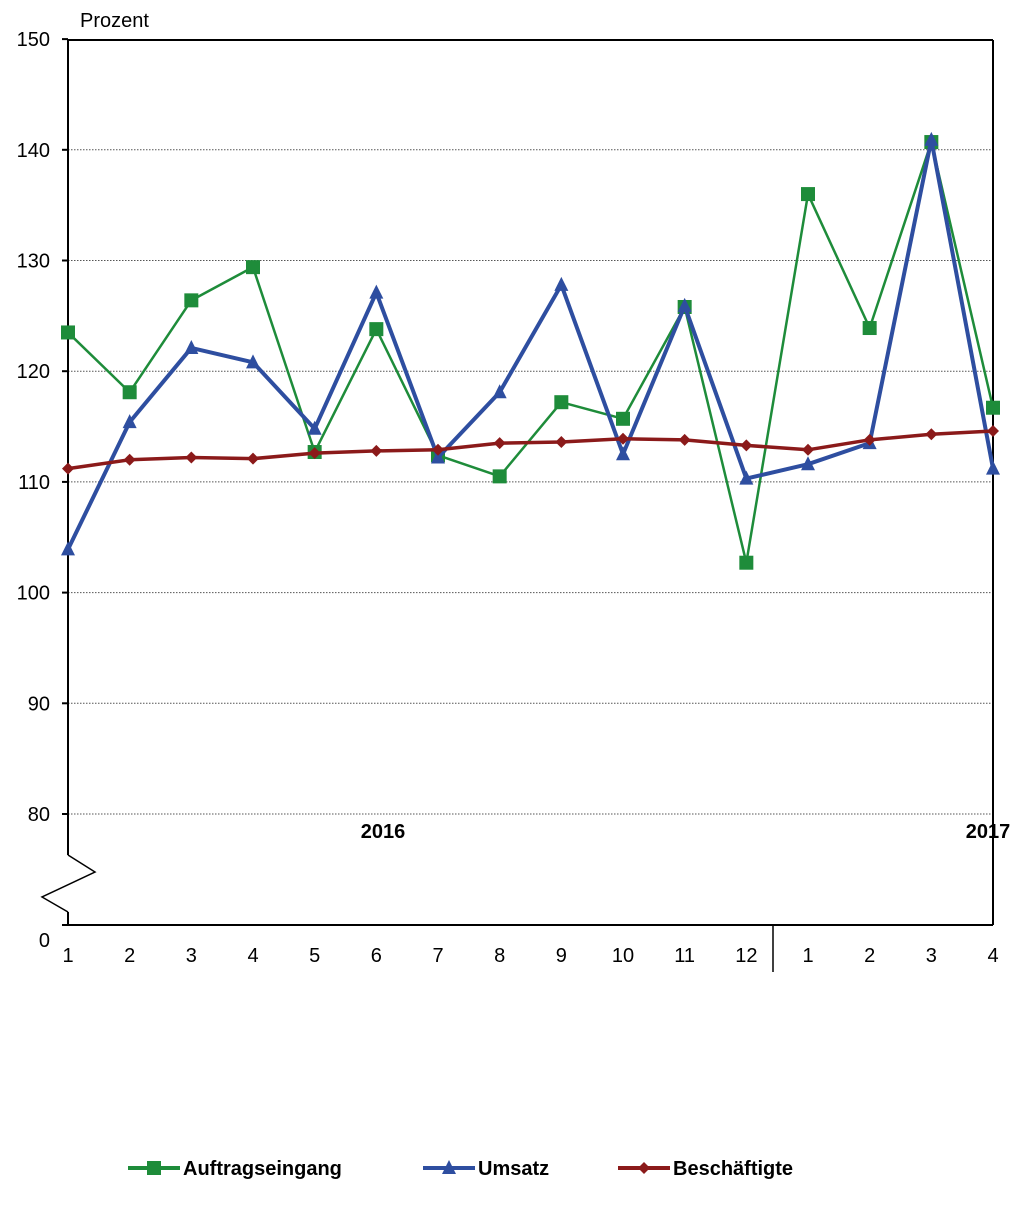  I want to click on y-tick-label: 140, so click(33, 151).